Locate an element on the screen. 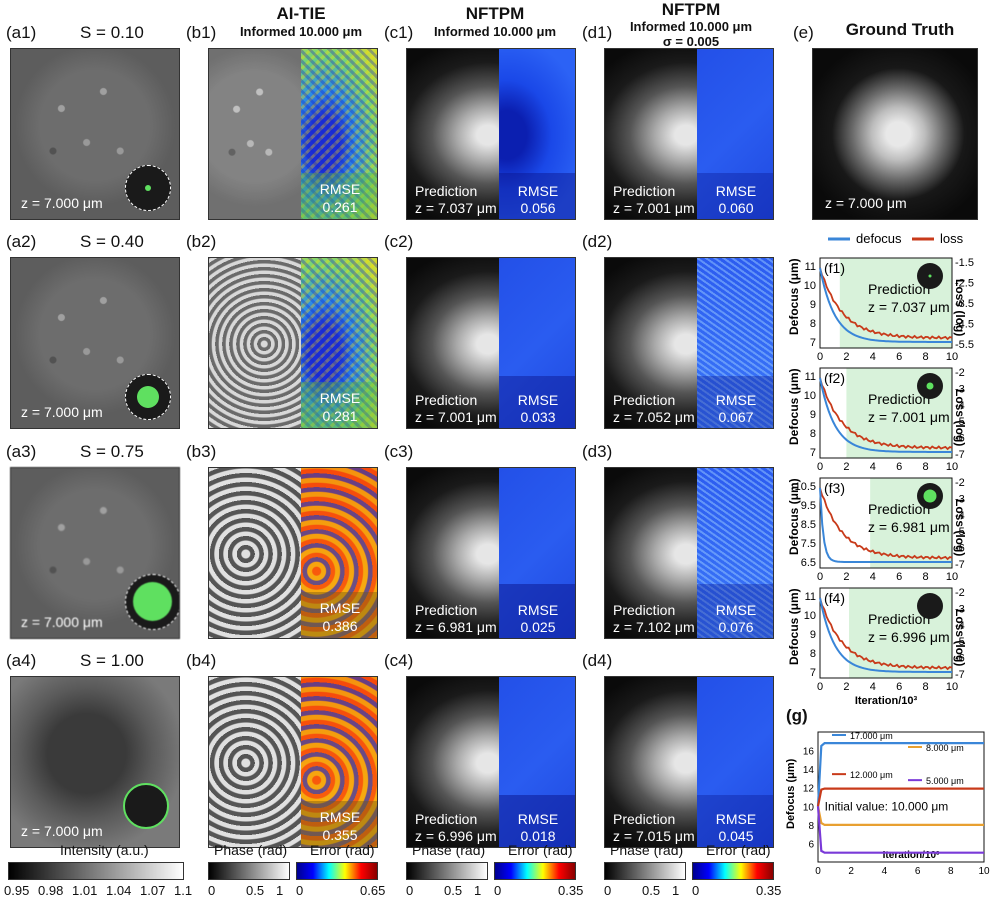 This screenshot has height=902, width=1000. image-b1: RMSE 0.261 is located at coordinates (293, 134).